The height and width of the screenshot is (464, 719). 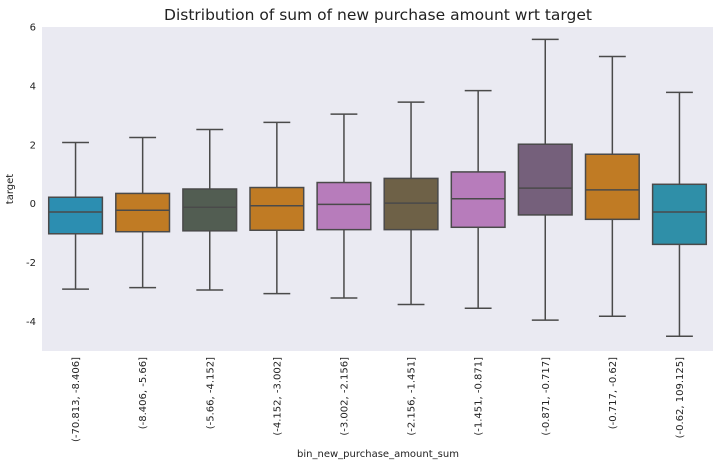 I want to click on y-axis-ticks: -4 -2 0 2 4 6, so click(x=31, y=176).